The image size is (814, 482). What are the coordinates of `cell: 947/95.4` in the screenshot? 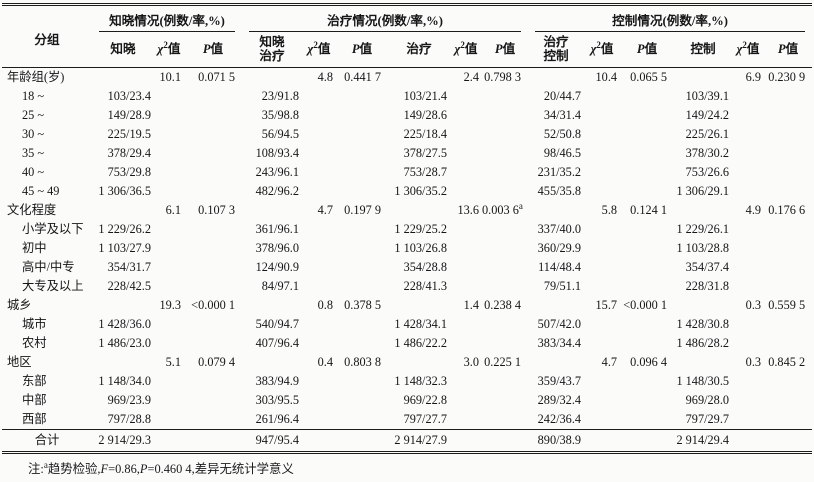 It's located at (272, 441).